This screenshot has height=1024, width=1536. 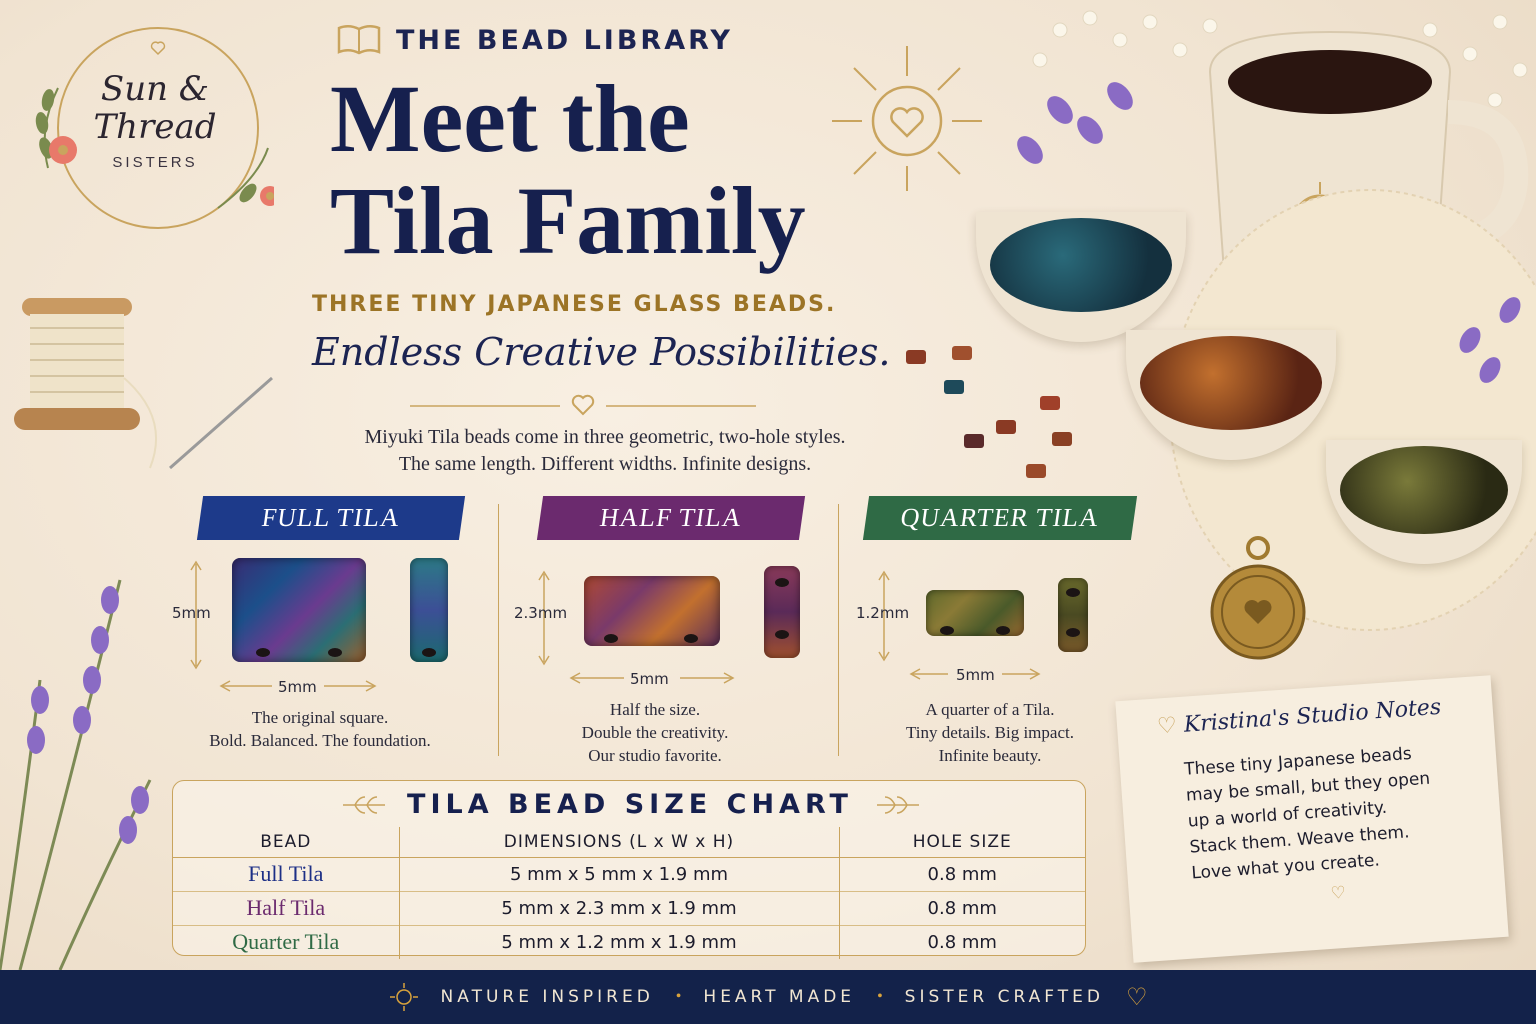 I want to click on desc-line: Infinite beauty., so click(x=990, y=755).